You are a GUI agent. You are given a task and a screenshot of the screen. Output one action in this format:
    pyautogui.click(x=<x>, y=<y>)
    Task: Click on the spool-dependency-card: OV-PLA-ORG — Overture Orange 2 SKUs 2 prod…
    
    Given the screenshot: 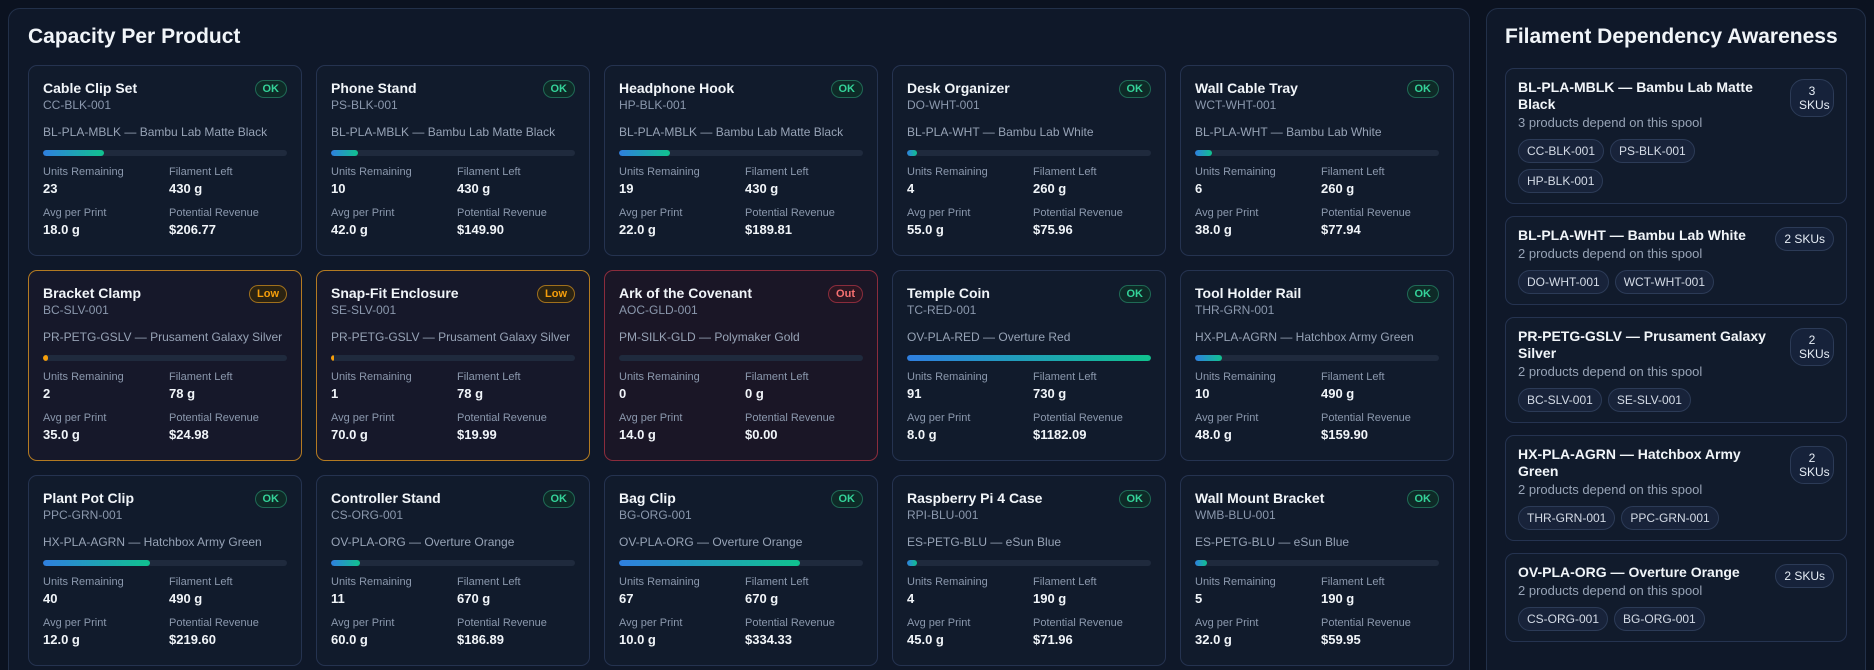 What is the action you would take?
    pyautogui.click(x=1676, y=597)
    